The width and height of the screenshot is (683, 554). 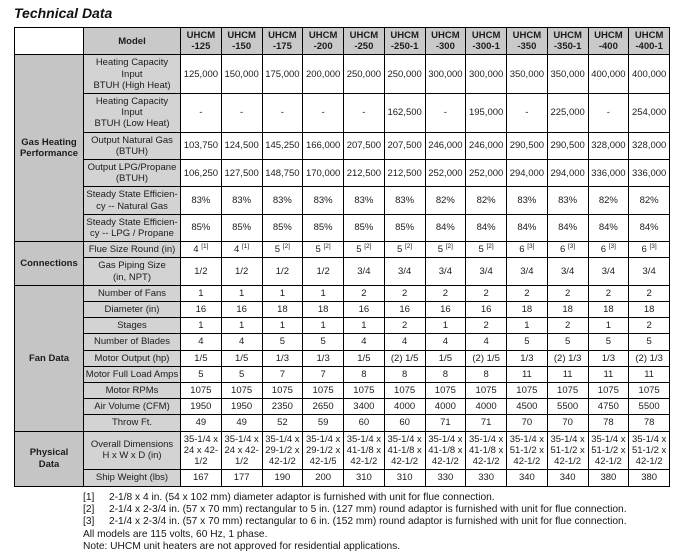 What do you see at coordinates (132, 450) in the screenshot?
I see `row-label: Overall Dimensions H x W x D (in)` at bounding box center [132, 450].